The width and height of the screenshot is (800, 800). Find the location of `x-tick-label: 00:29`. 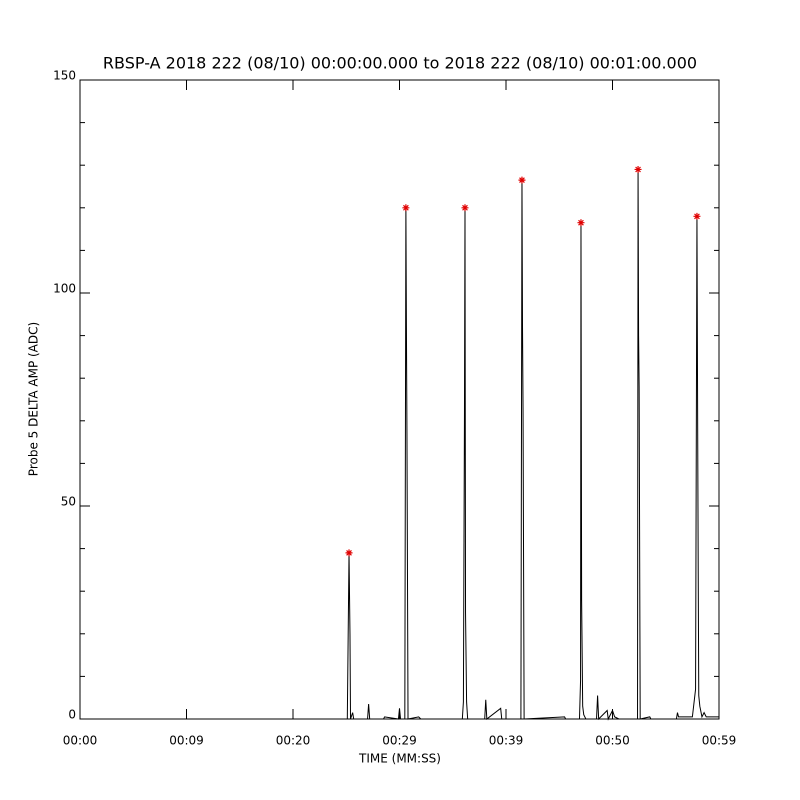

x-tick-label: 00:29 is located at coordinates (399, 741).